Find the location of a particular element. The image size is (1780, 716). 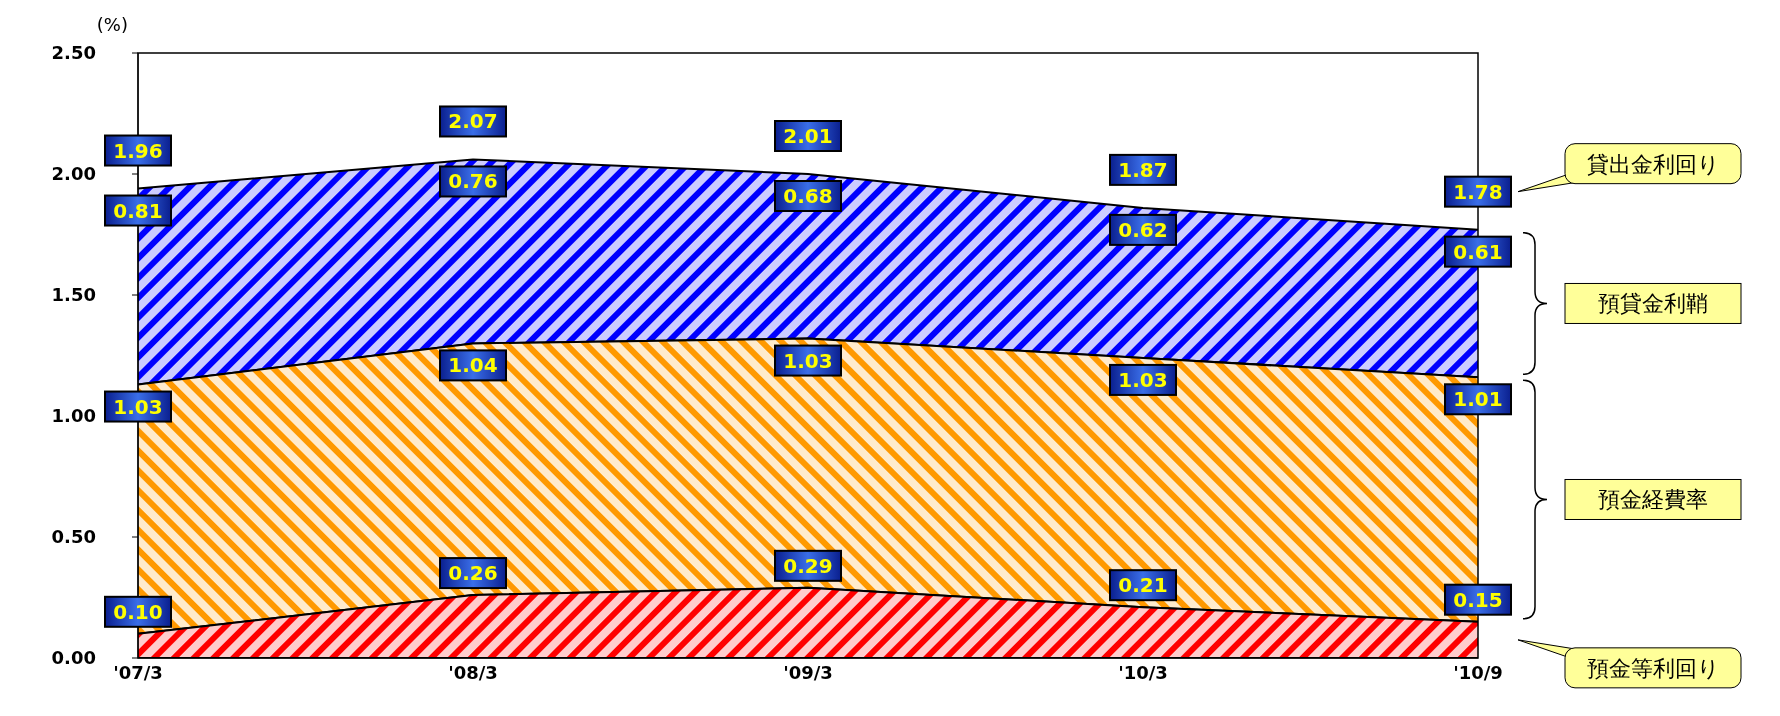

y-tick-label: 1.00 is located at coordinates (73, 416).